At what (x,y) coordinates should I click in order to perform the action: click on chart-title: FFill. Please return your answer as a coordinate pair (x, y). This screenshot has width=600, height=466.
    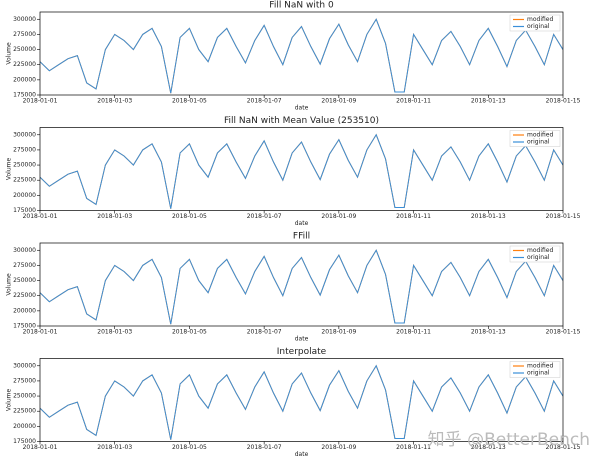
    Looking at the image, I should click on (301, 237).